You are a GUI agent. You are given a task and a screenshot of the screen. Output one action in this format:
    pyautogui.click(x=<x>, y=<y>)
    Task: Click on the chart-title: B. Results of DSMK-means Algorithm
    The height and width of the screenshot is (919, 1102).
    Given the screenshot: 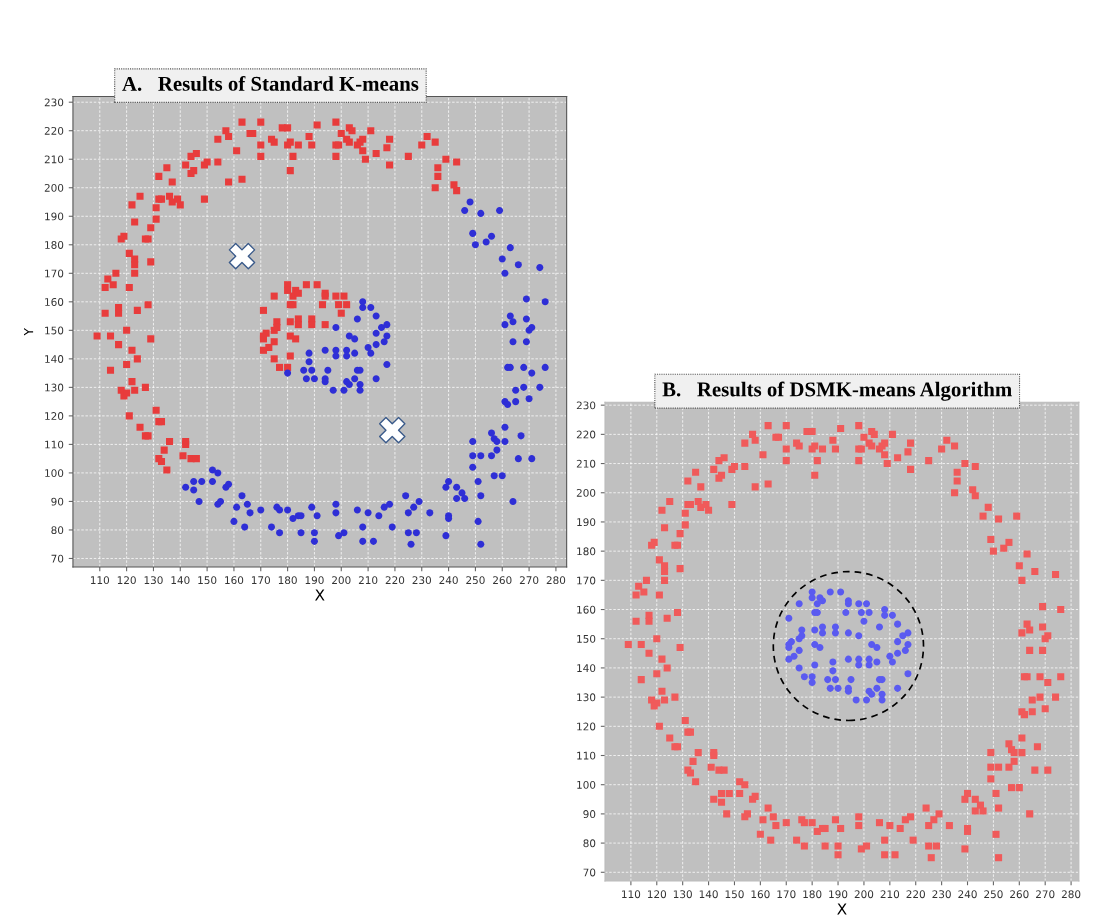 What is the action you would take?
    pyautogui.click(x=837, y=391)
    